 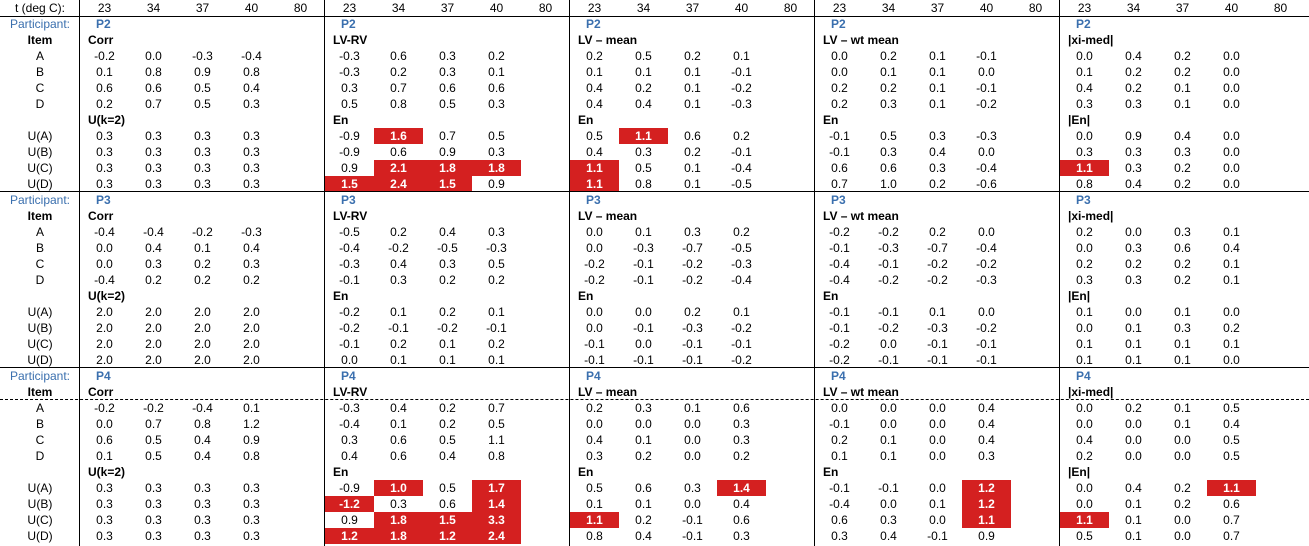 What do you see at coordinates (888, 184) in the screenshot?
I see `value-cell: 1.0` at bounding box center [888, 184].